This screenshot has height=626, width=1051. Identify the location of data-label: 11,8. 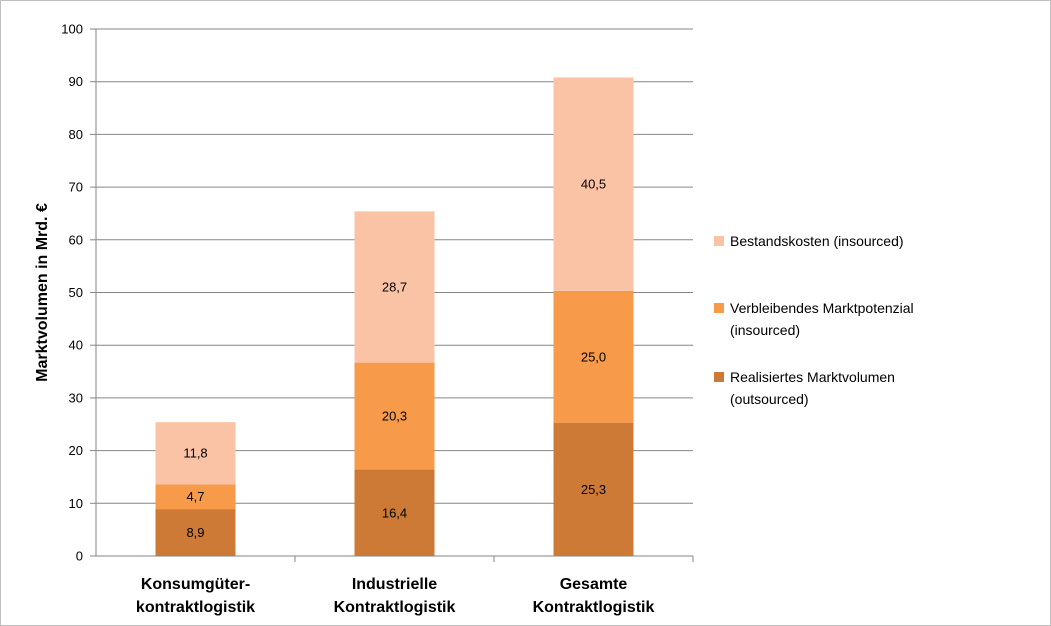
(195, 453).